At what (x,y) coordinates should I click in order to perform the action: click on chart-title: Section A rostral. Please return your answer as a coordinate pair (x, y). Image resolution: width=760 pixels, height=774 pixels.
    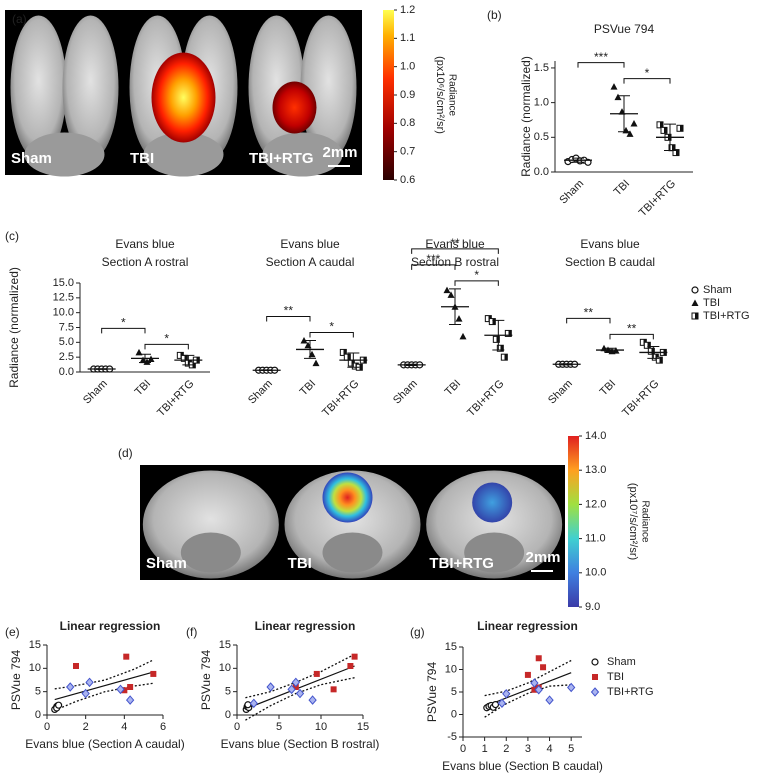
    Looking at the image, I should click on (145, 262).